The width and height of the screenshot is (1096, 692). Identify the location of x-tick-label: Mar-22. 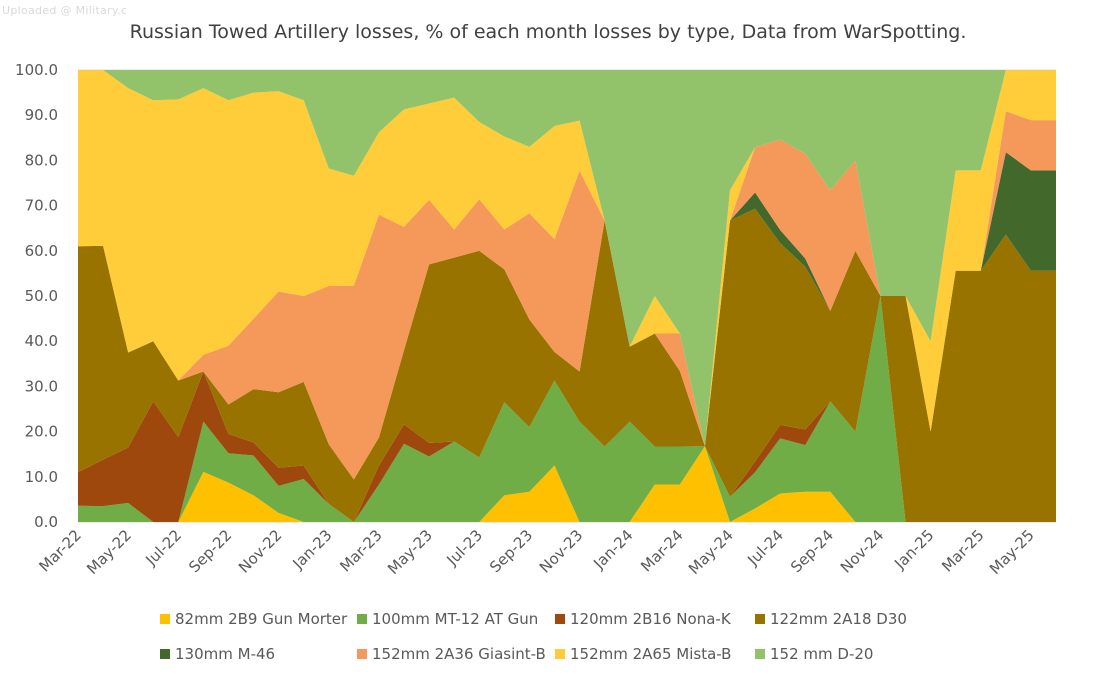
(59, 550).